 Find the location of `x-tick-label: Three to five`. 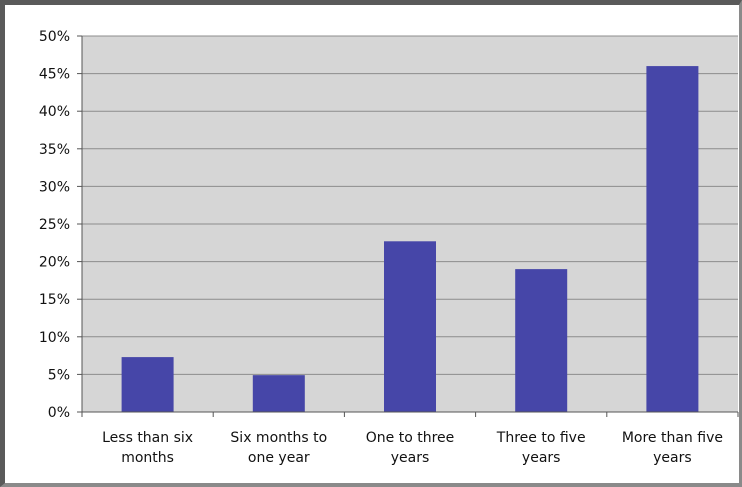

x-tick-label: Three to five is located at coordinates (541, 438).